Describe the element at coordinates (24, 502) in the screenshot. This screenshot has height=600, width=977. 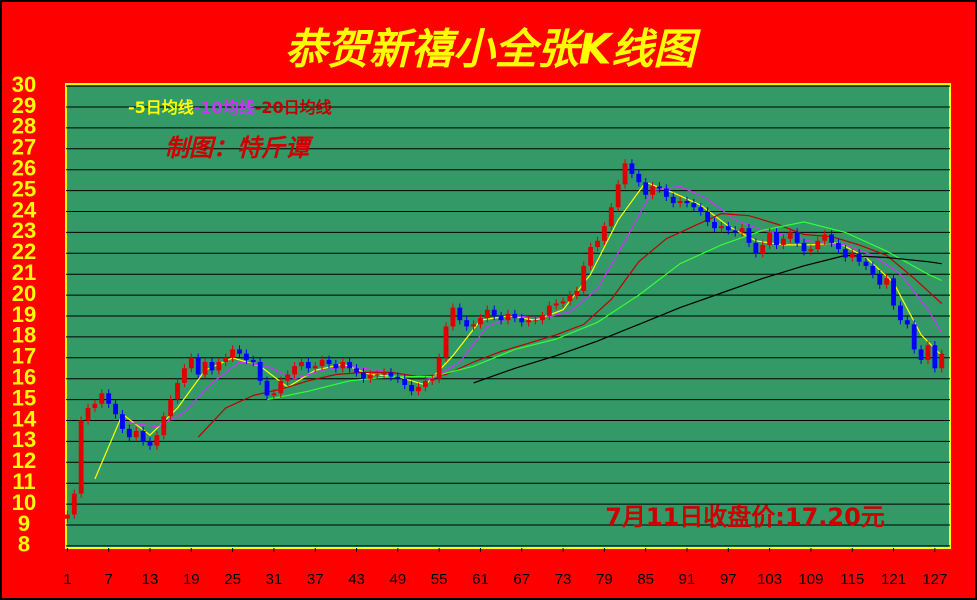
I see `y-tick-label: 10` at that location.